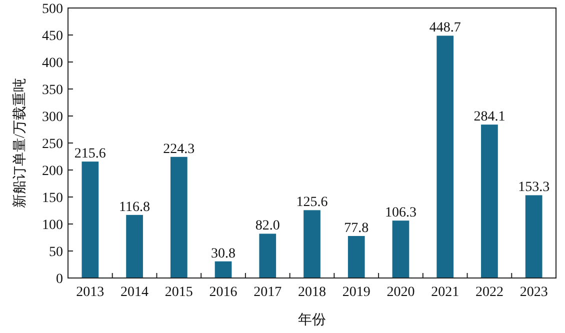  I want to click on x-axis-title: 年份, so click(312, 320).